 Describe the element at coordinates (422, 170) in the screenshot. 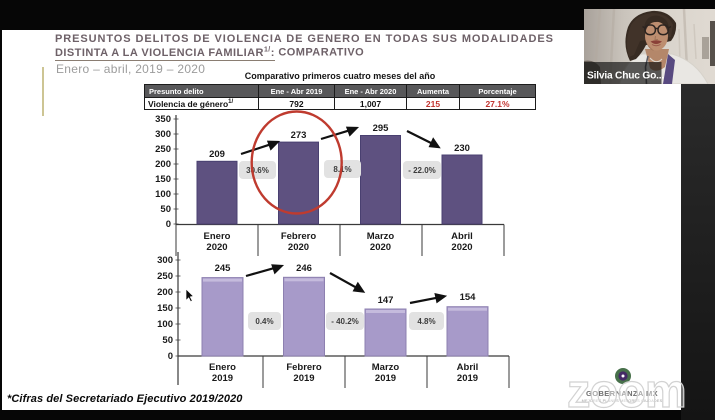

I see `svg-text: - 22.0%` at that location.